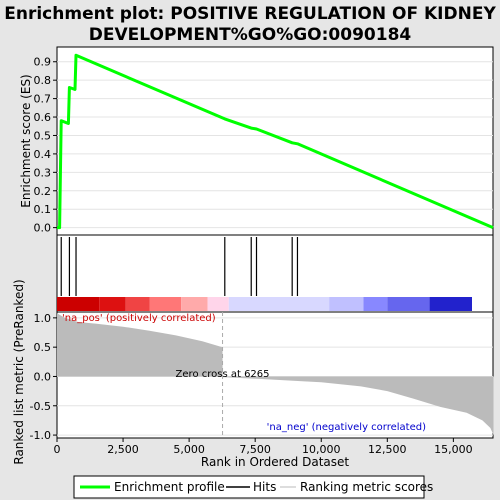 Image resolution: width=500 pixels, height=500 pixels. I want to click on rank-y-axis-label: Ranked list metric (PreRanked), so click(19, 371).